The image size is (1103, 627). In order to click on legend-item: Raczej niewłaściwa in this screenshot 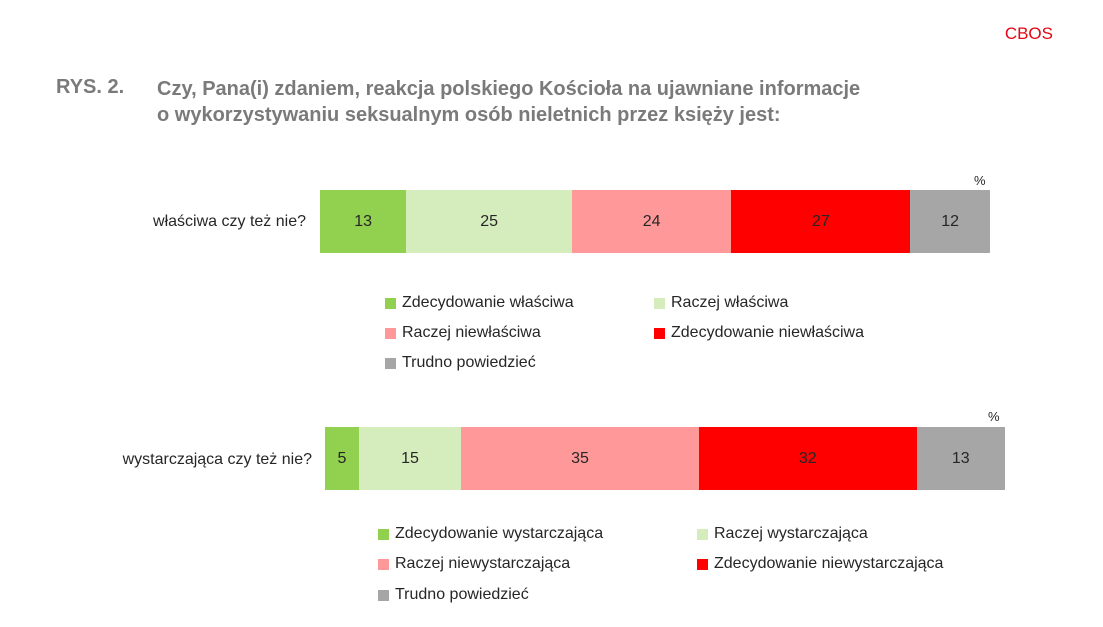, I will do `click(463, 333)`.